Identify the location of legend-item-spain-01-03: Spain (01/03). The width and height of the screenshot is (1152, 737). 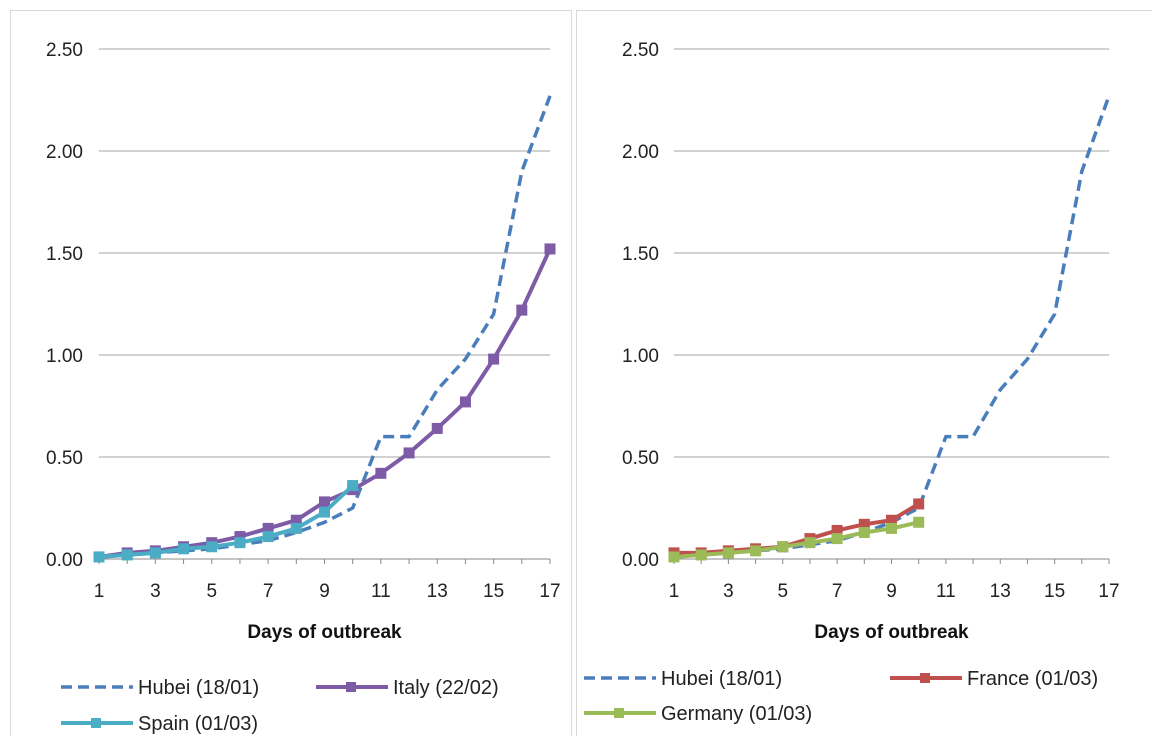
(159, 724).